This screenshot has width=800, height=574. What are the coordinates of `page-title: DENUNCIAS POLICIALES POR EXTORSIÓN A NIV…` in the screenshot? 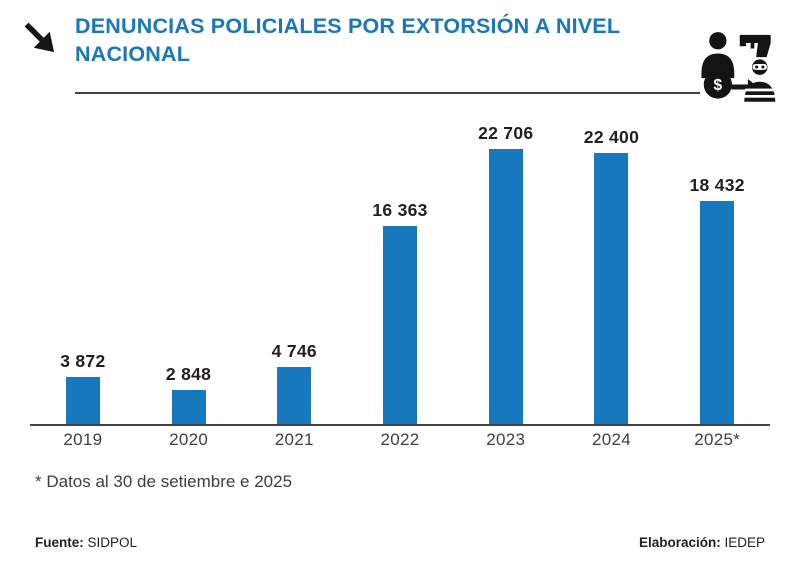 It's located at (347, 40).